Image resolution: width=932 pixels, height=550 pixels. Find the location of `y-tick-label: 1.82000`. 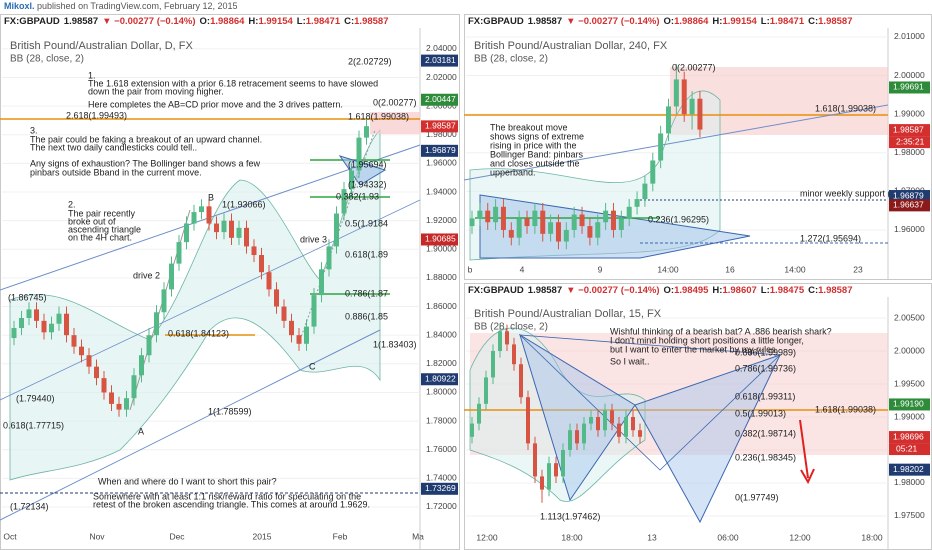

y-tick-label: 1.82000 is located at coordinates (441, 363).